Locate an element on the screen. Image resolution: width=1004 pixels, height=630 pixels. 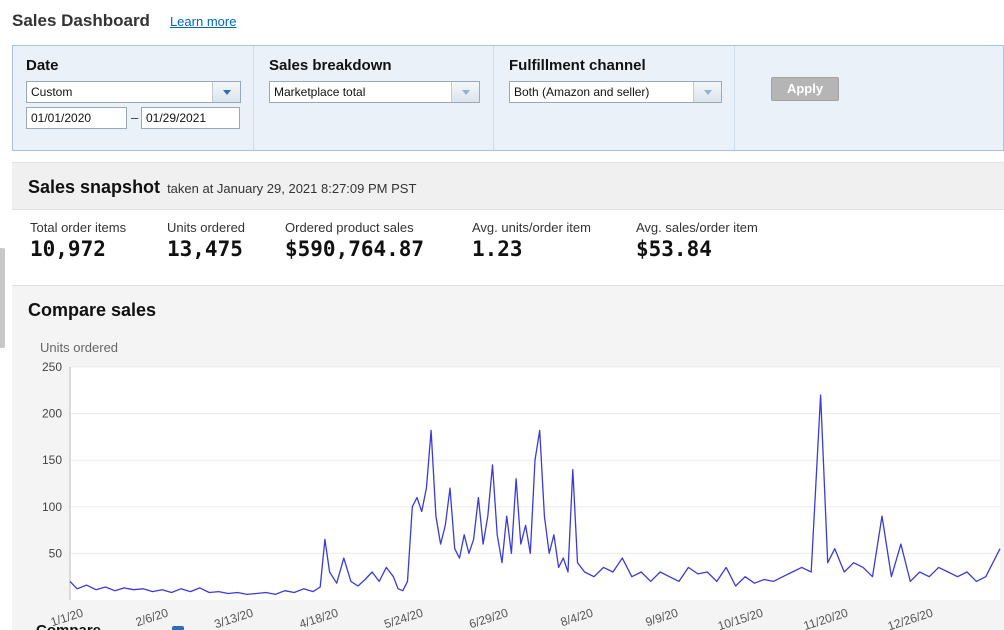
metric-units-ordered: Units ordered 13,475 is located at coordinates (206, 240).